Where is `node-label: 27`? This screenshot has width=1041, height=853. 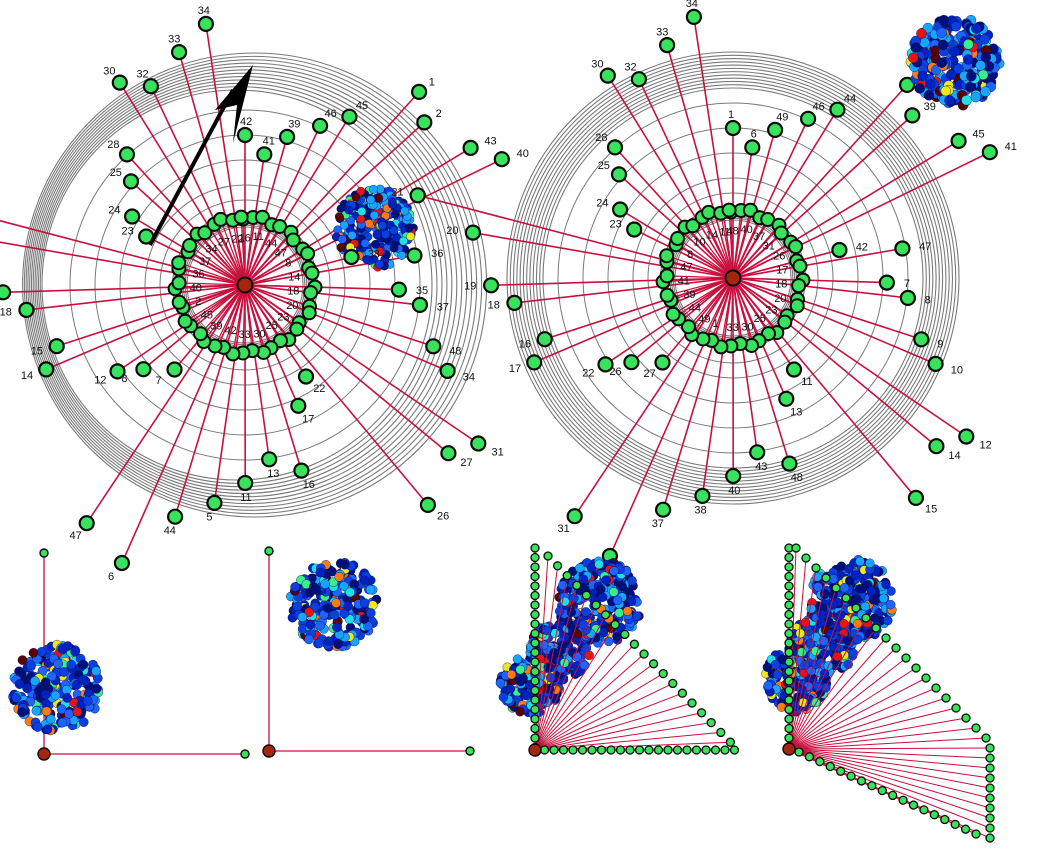
node-label: 27 is located at coordinates (224, 242).